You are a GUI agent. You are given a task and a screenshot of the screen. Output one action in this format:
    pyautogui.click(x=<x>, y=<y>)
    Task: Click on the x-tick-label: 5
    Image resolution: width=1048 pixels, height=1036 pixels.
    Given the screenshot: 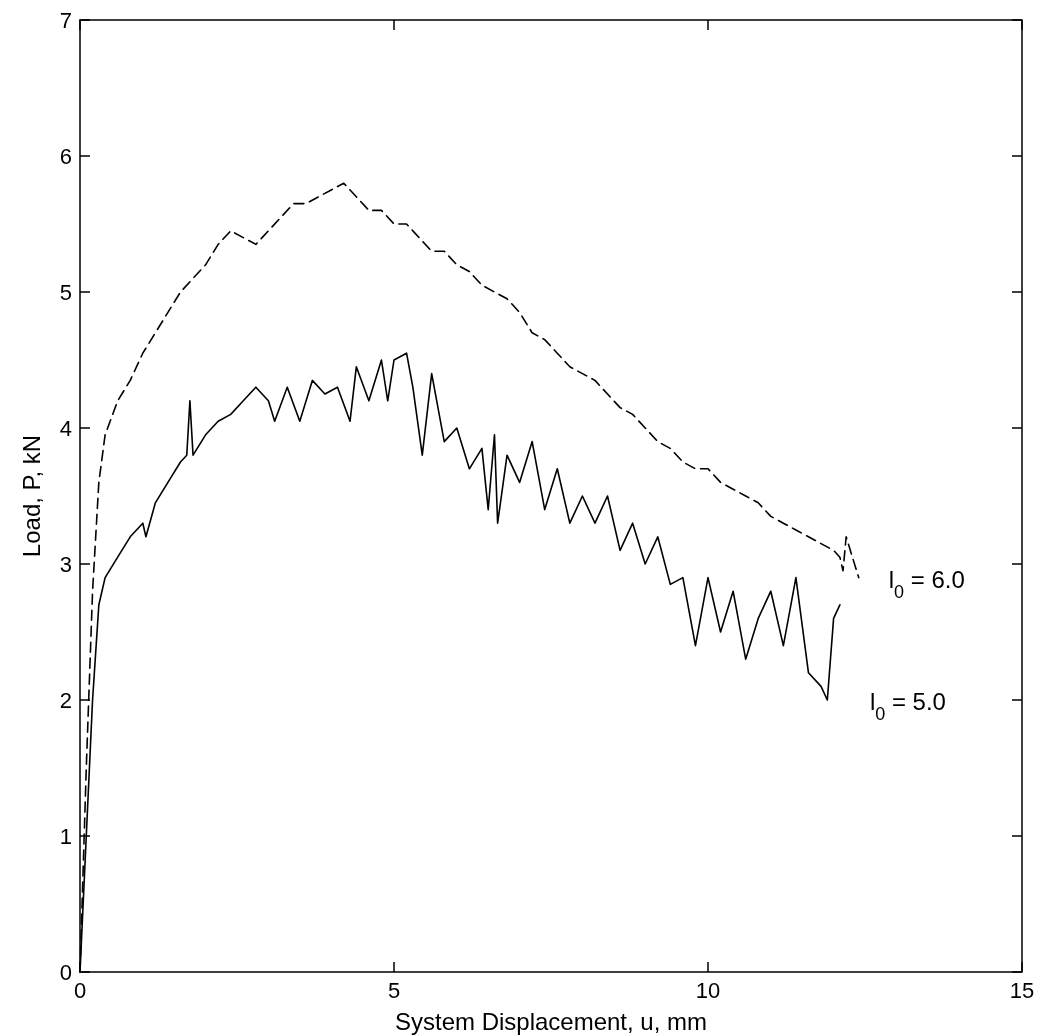 What is the action you would take?
    pyautogui.click(x=394, y=990)
    